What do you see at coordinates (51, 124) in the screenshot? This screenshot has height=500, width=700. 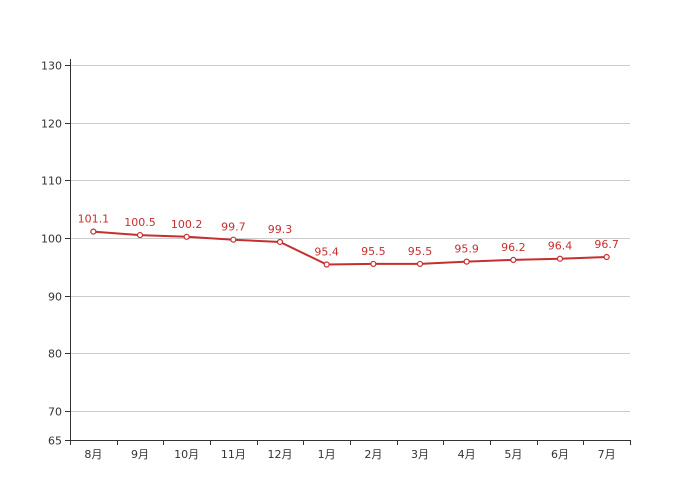 I see `y-tick-label: 120` at bounding box center [51, 124].